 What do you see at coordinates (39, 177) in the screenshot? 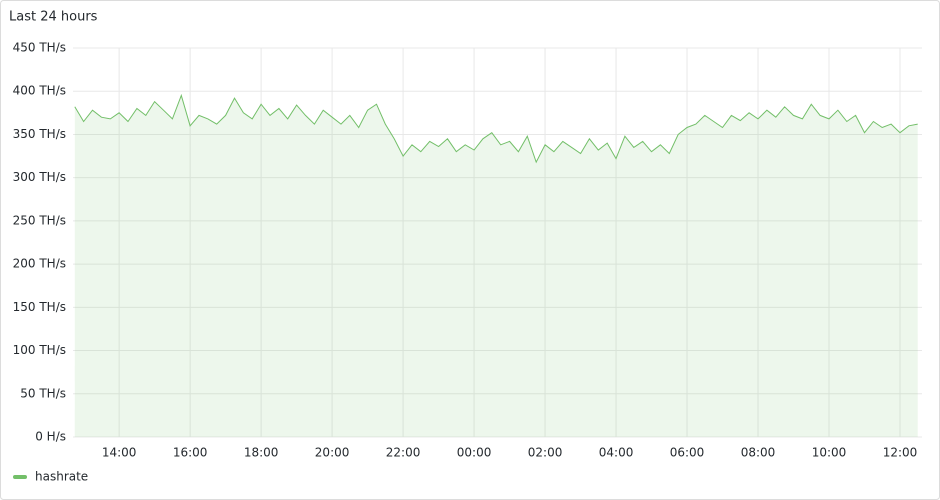
I see `y-tick-label: 300 TH/s` at bounding box center [39, 177].